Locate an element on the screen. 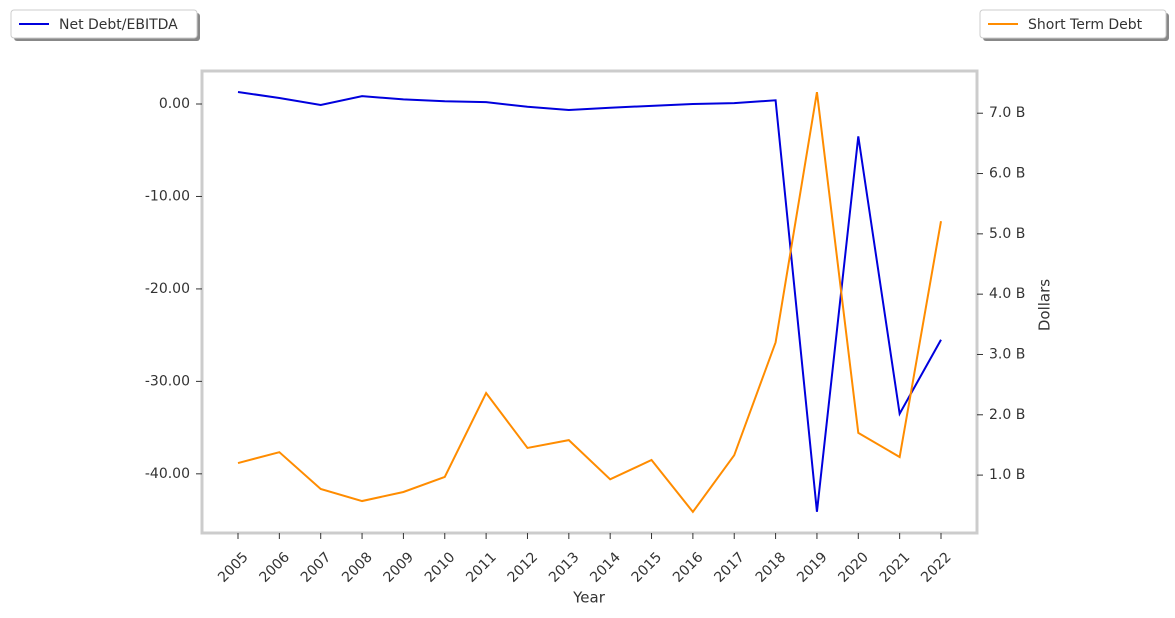 This screenshot has width=1175, height=618. y2-axis-title: Dollars is located at coordinates (1045, 305).